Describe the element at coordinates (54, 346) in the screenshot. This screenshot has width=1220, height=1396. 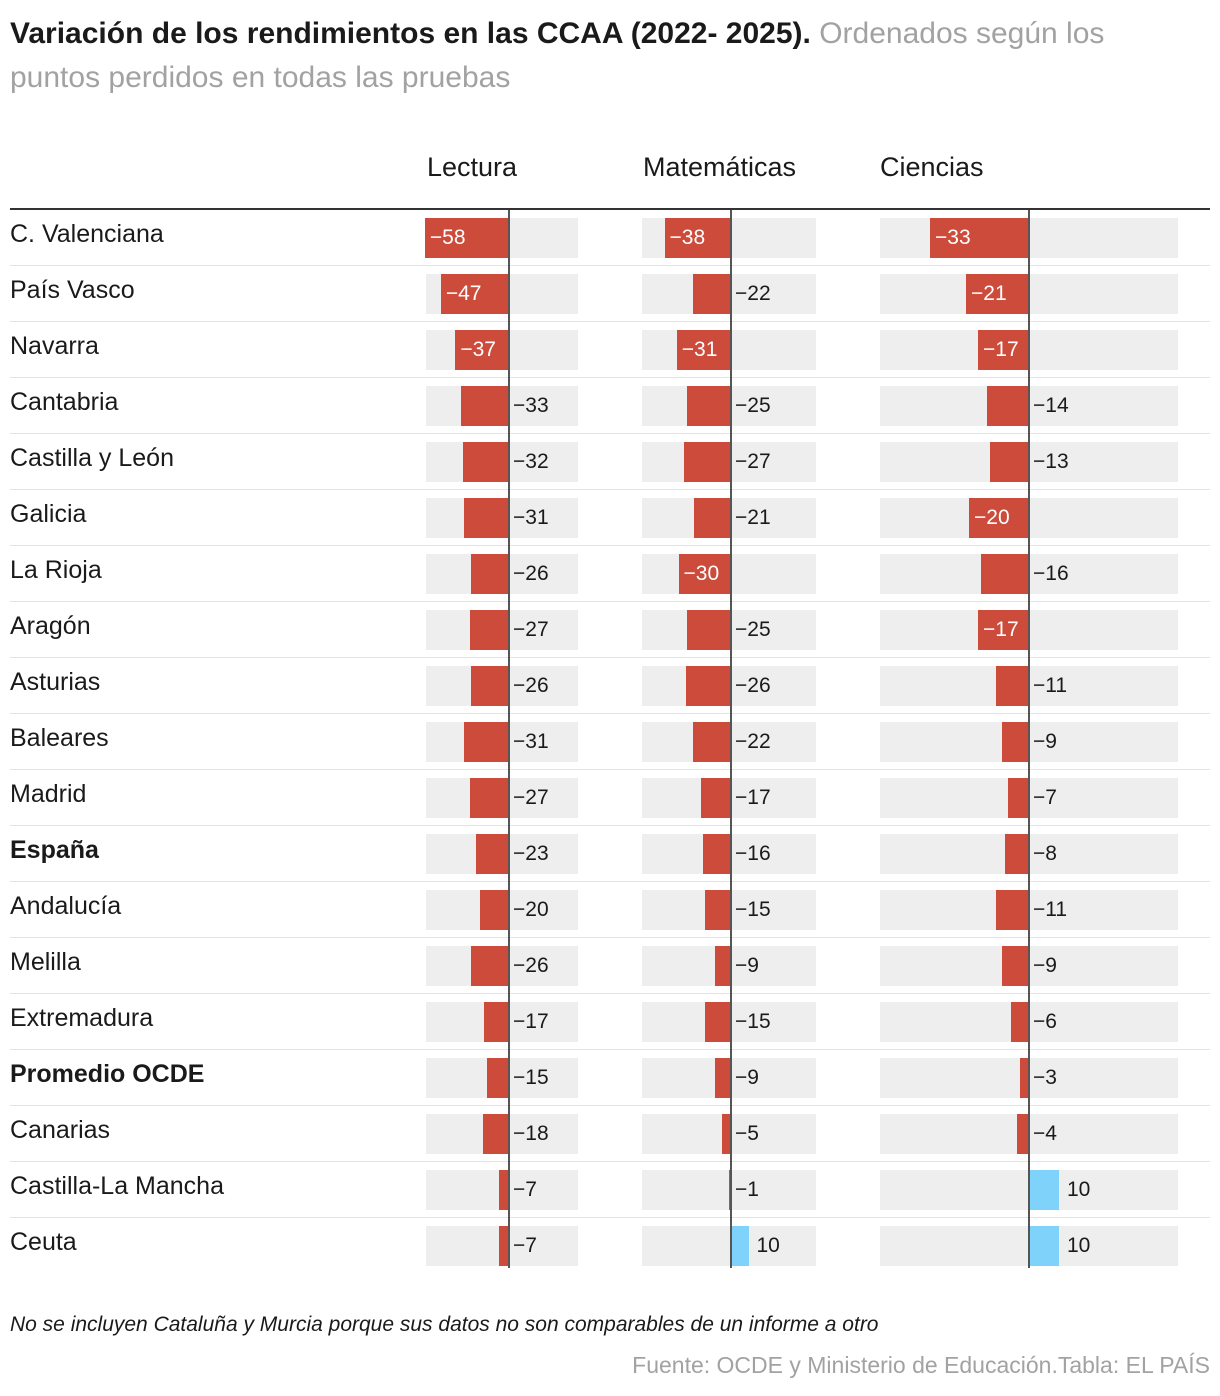
I see `row-label-navarra: Navarra` at that location.